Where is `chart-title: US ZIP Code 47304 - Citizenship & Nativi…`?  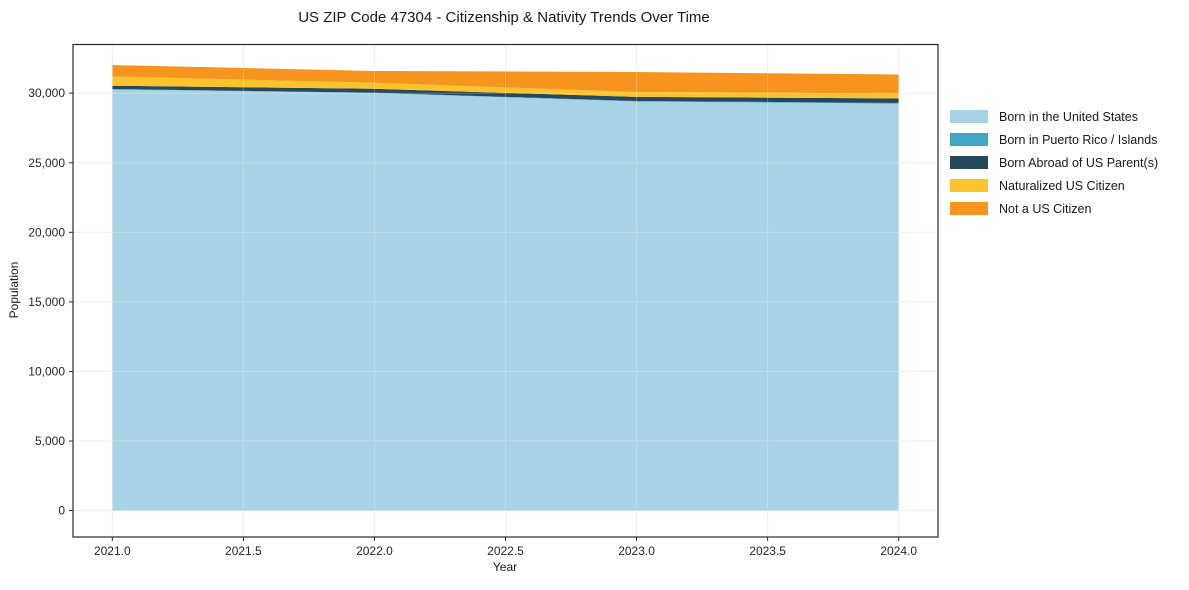 chart-title: US ZIP Code 47304 - Citizenship & Nativi… is located at coordinates (504, 17).